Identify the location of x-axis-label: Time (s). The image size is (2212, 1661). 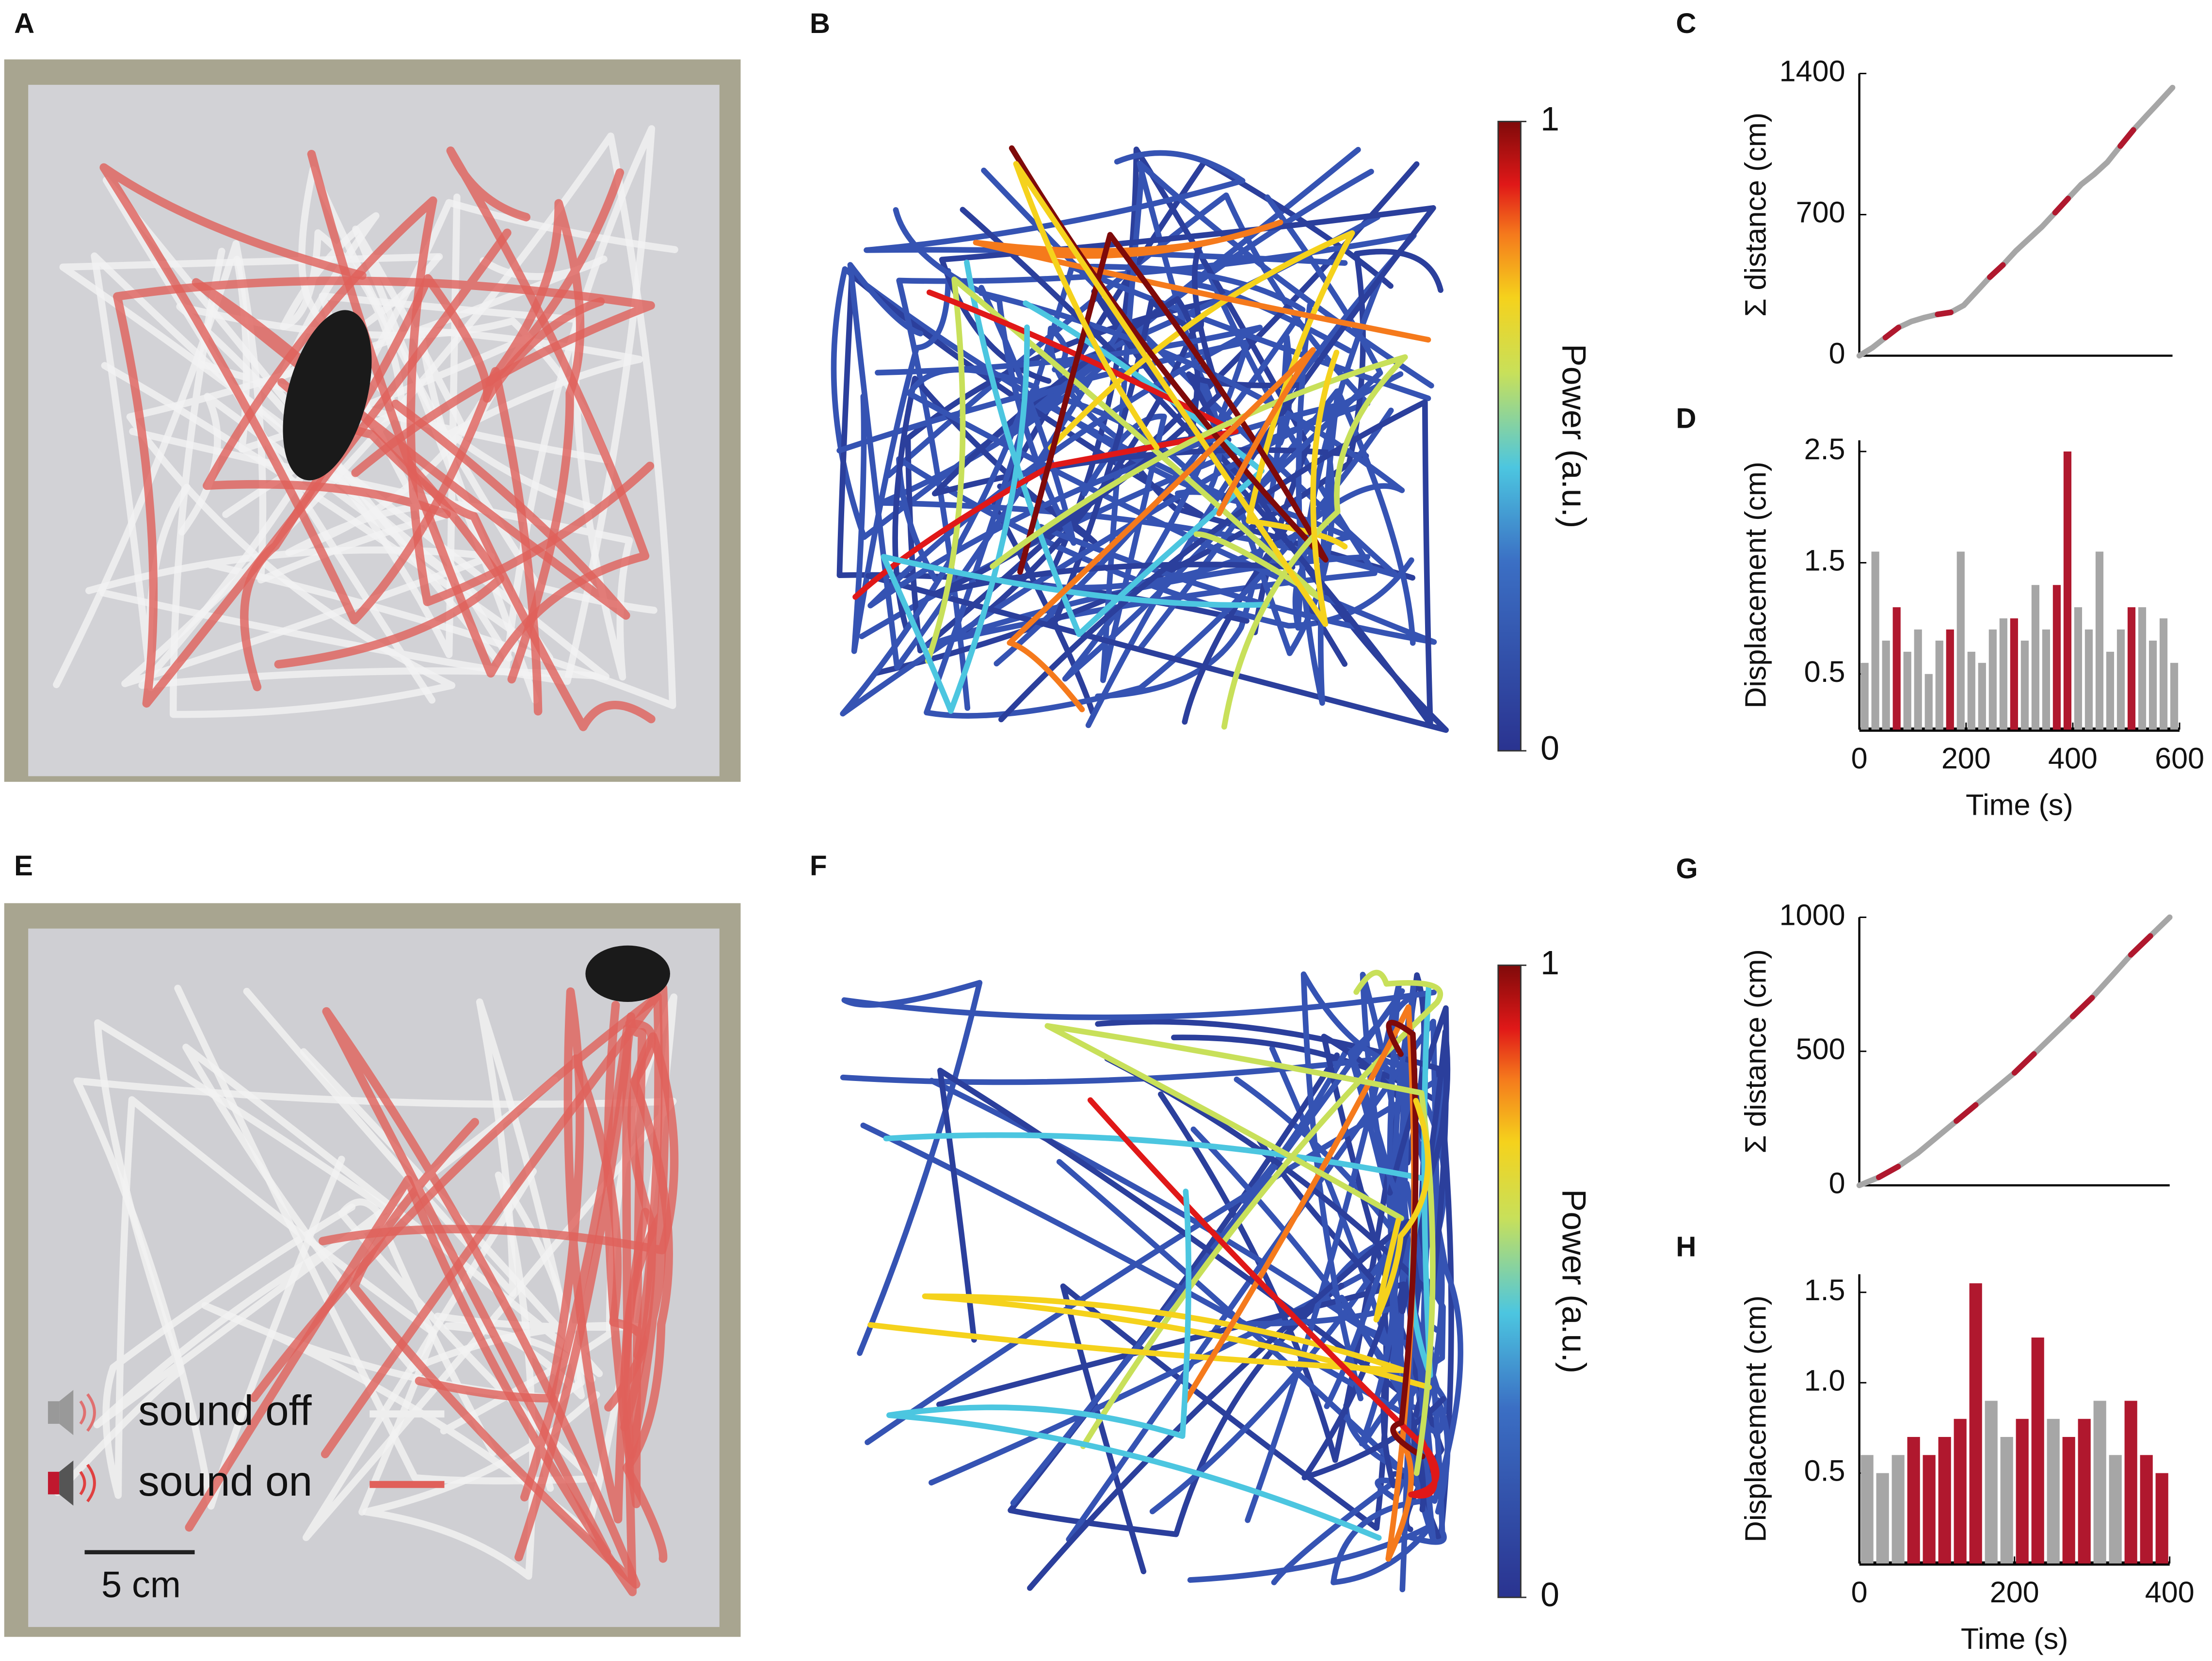
(2020, 805).